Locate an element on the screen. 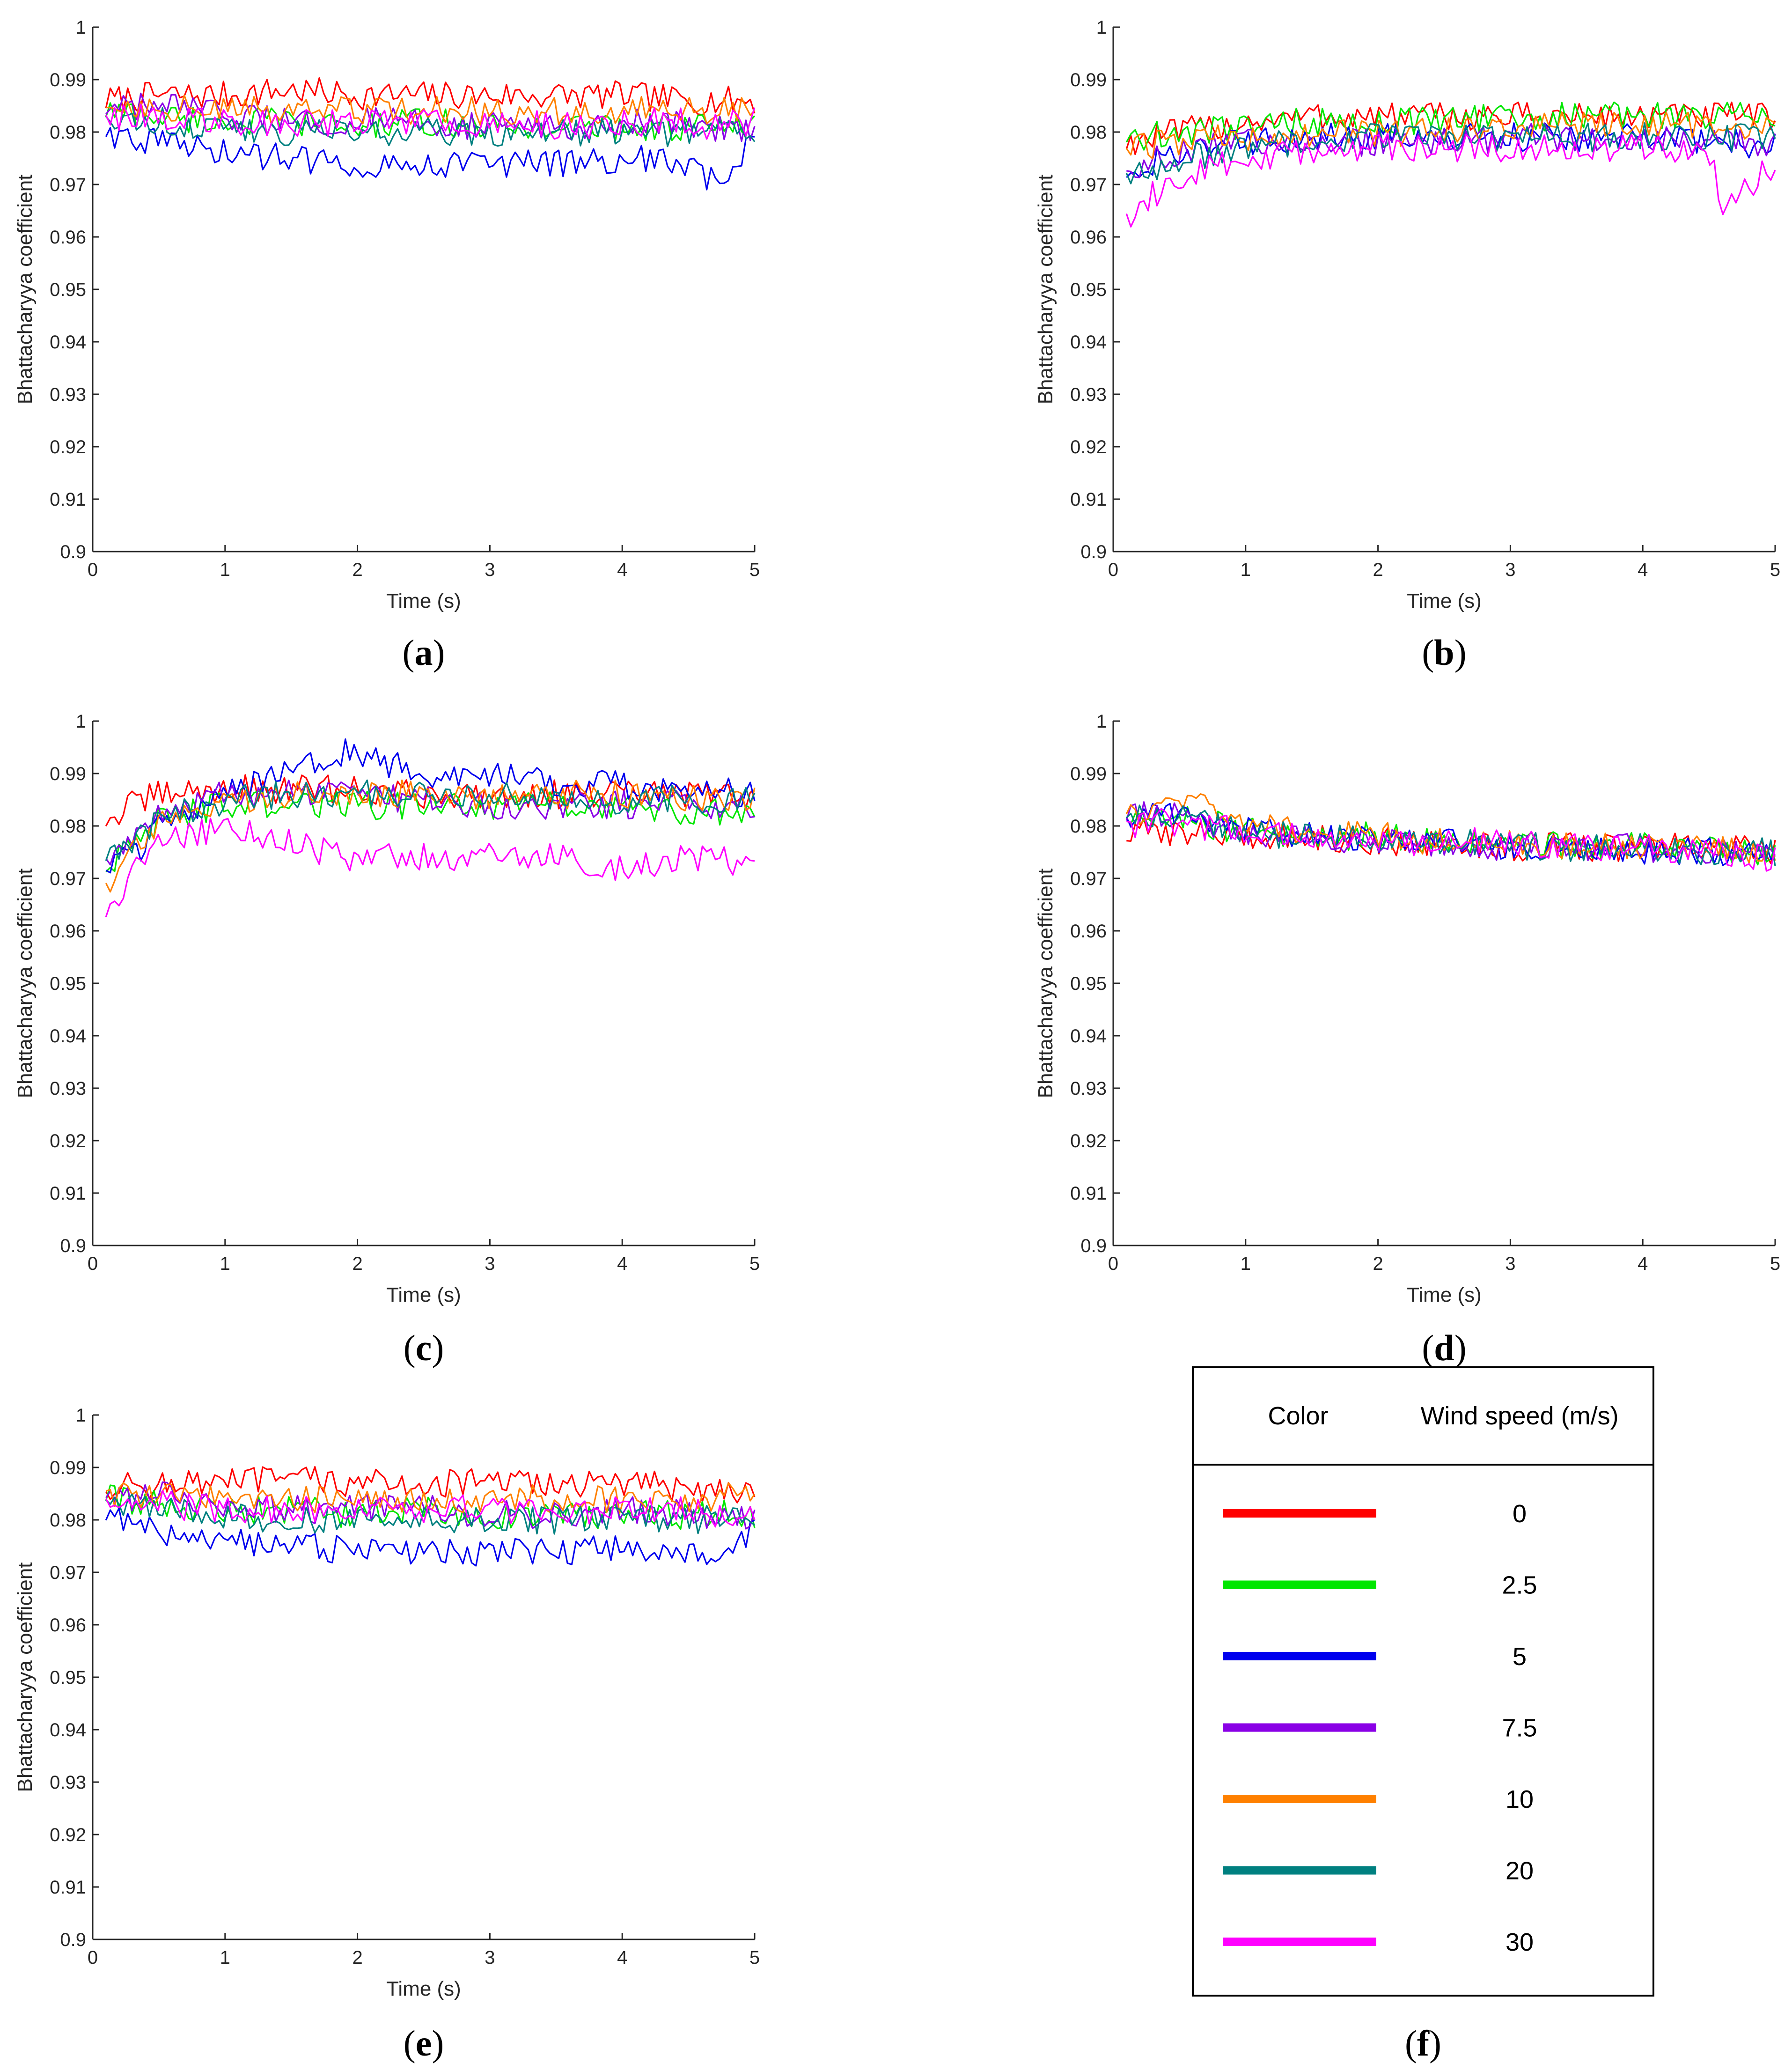 The width and height of the screenshot is (1792, 2071). legend-header-color: Color is located at coordinates (1298, 1416).